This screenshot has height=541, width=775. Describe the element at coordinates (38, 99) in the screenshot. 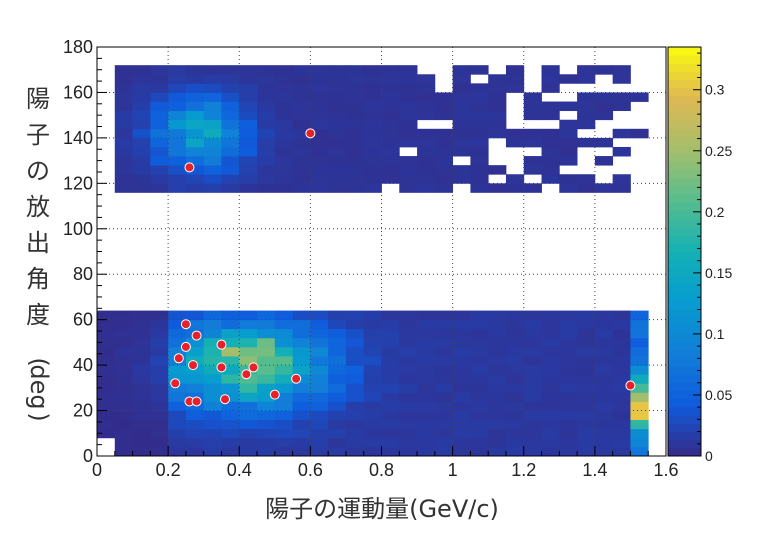

I see `y-axis-title-char: 陽` at that location.